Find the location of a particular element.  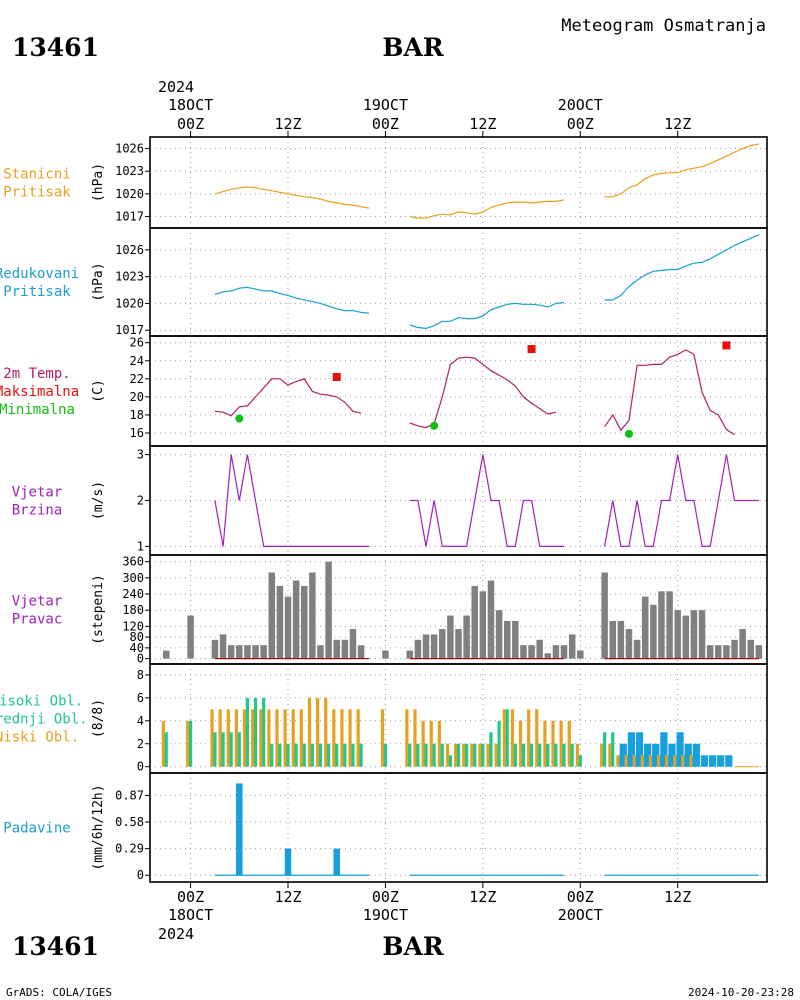

y-tick-label: 2 is located at coordinates (140, 744).